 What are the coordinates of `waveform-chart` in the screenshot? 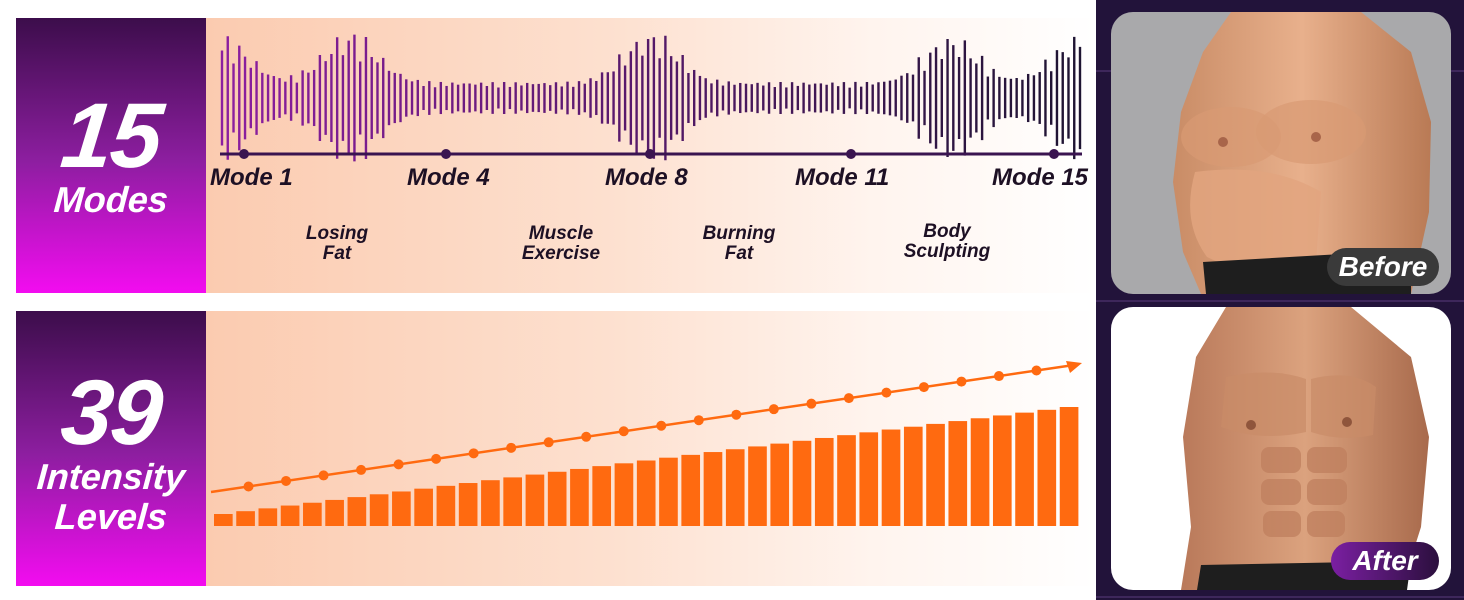 It's located at (651, 98).